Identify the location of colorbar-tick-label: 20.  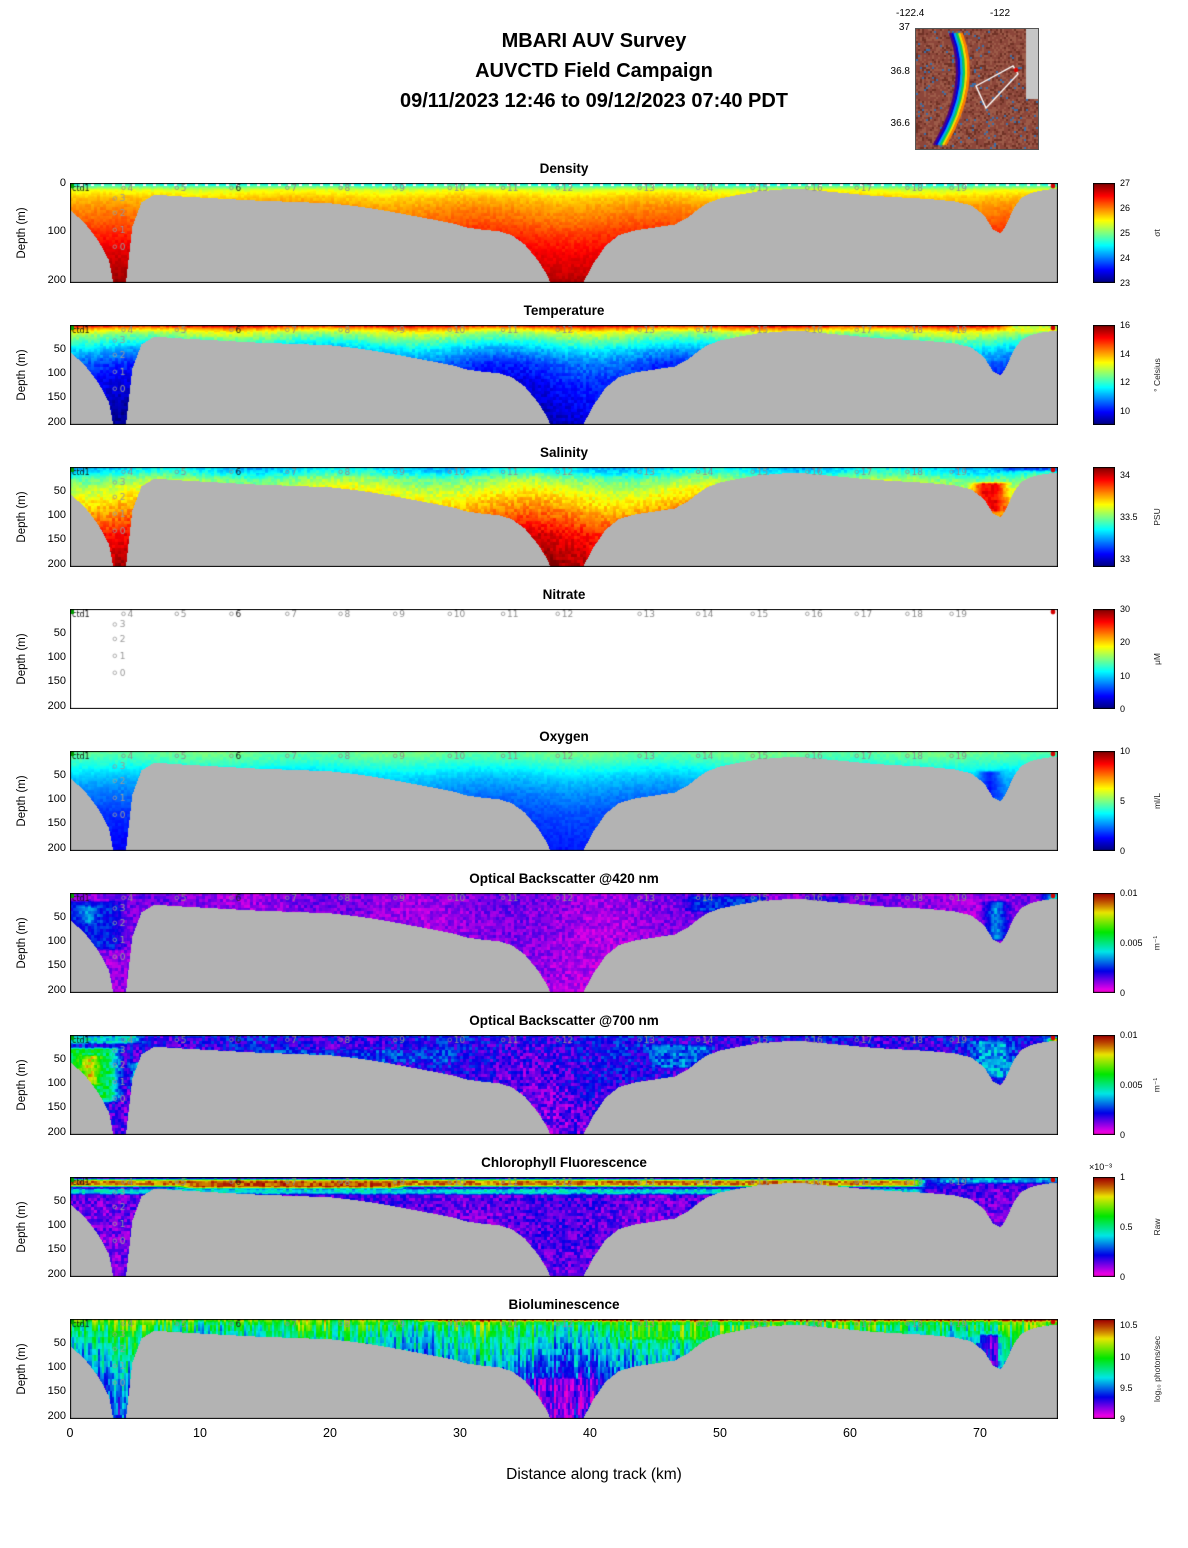
(1125, 642).